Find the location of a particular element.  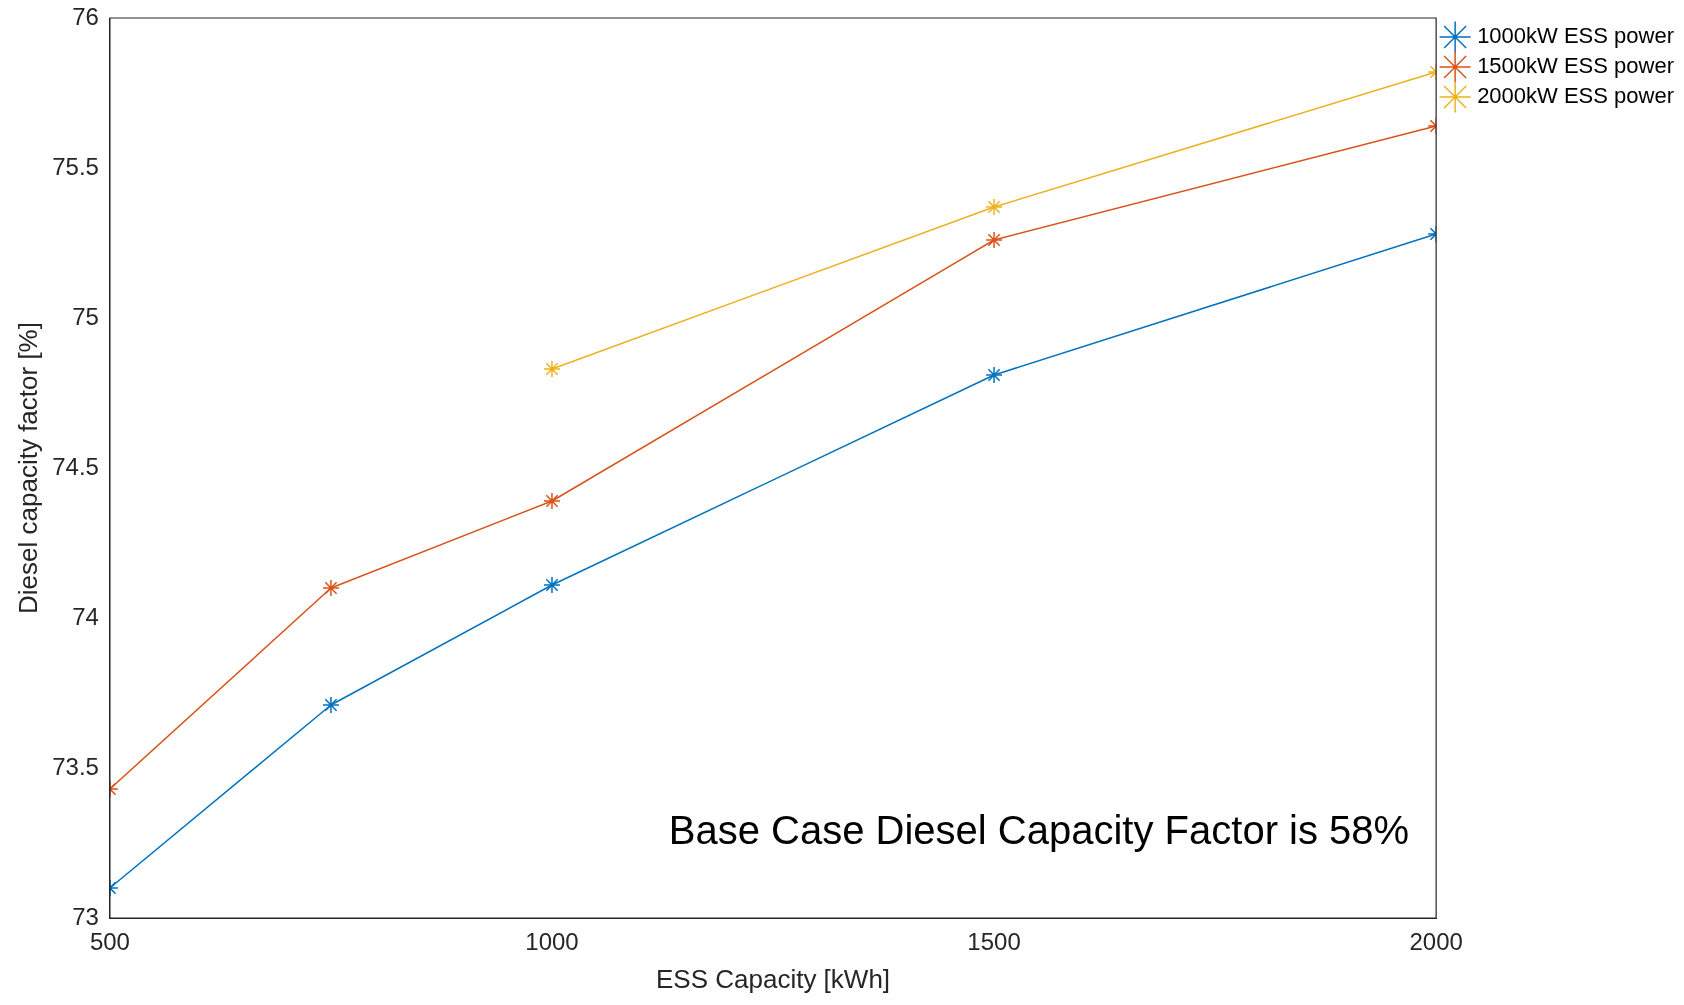

legend-label: 1000kW ESS power is located at coordinates (1575, 36).